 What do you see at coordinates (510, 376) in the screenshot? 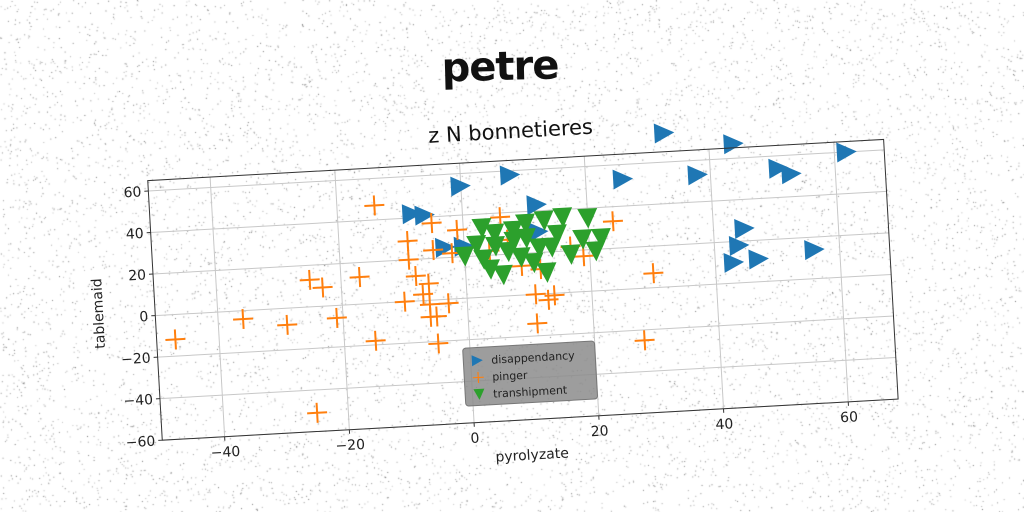
I see `legend-label-pinger: pinger` at bounding box center [510, 376].